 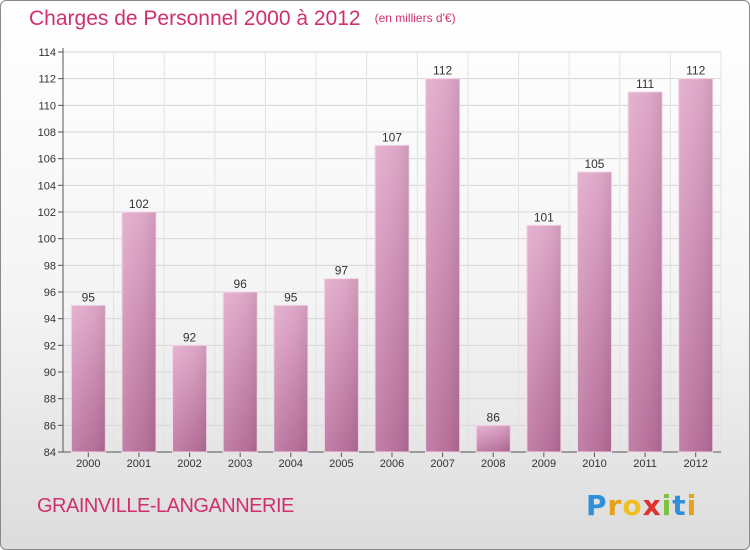 What do you see at coordinates (493, 464) in the screenshot?
I see `x-tick-label: 2008` at bounding box center [493, 464].